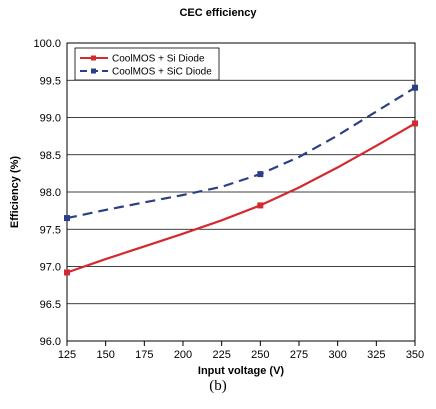 The height and width of the screenshot is (409, 436). I want to click on y-tick-label: 99.5, so click(50, 81).